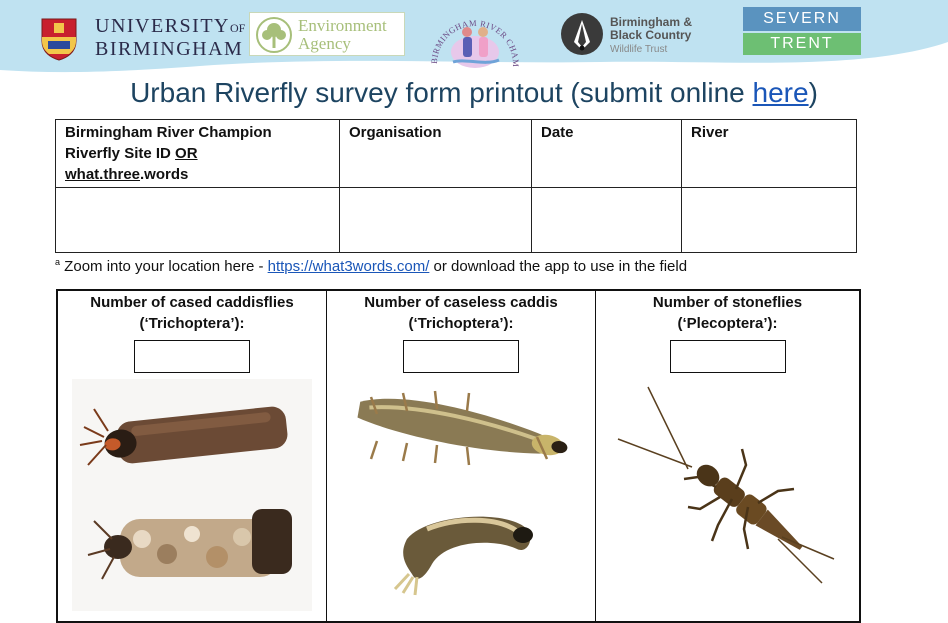  I want to click on uob-line2: BIRMINGHAM, so click(169, 49).